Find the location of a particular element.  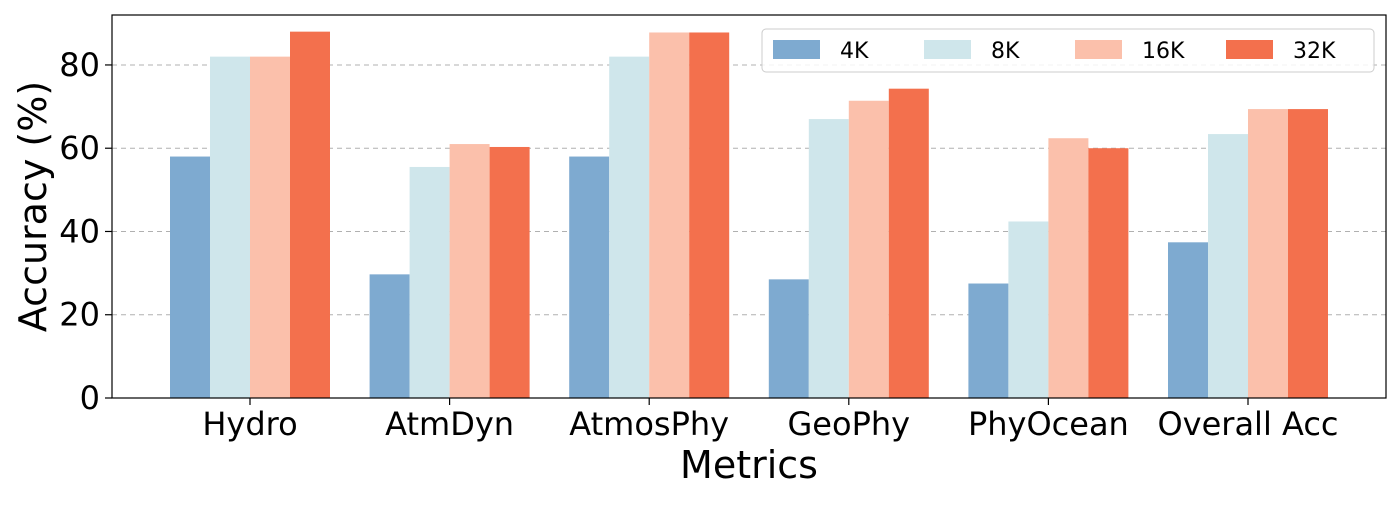

bar-atmosphy-16k is located at coordinates (669, 215).